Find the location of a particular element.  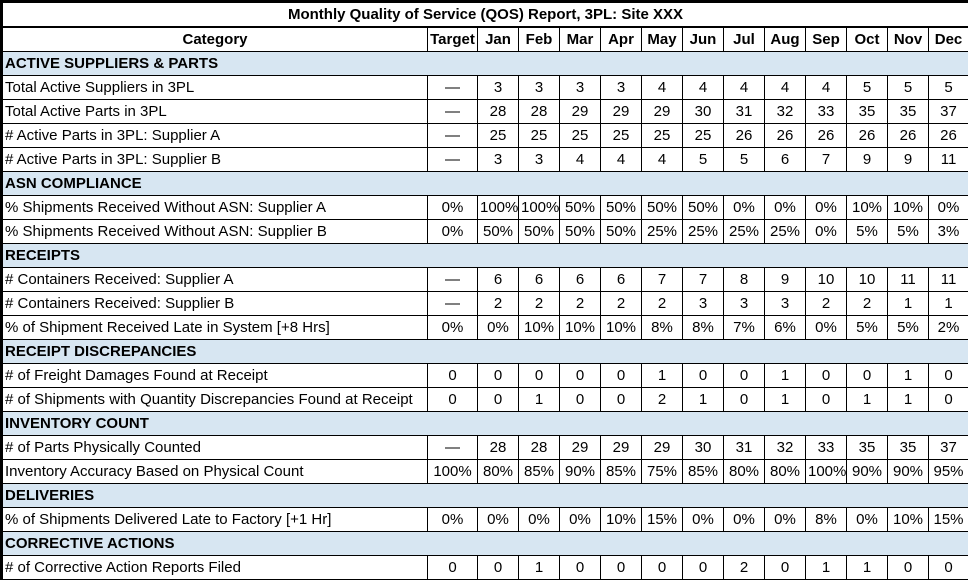

month-header-apr: Apr is located at coordinates (621, 39).